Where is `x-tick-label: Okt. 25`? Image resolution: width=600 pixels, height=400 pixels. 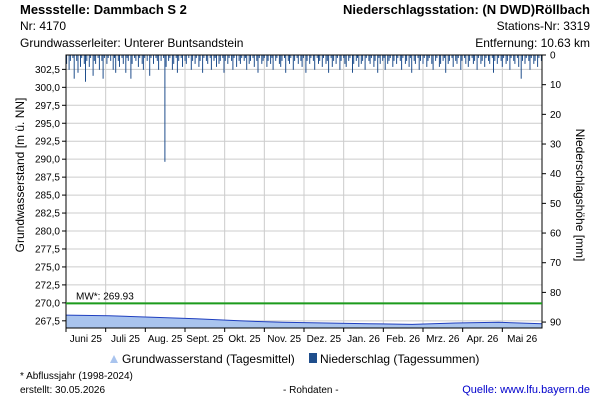 x-tick-label: Okt. 25 is located at coordinates (244, 339).